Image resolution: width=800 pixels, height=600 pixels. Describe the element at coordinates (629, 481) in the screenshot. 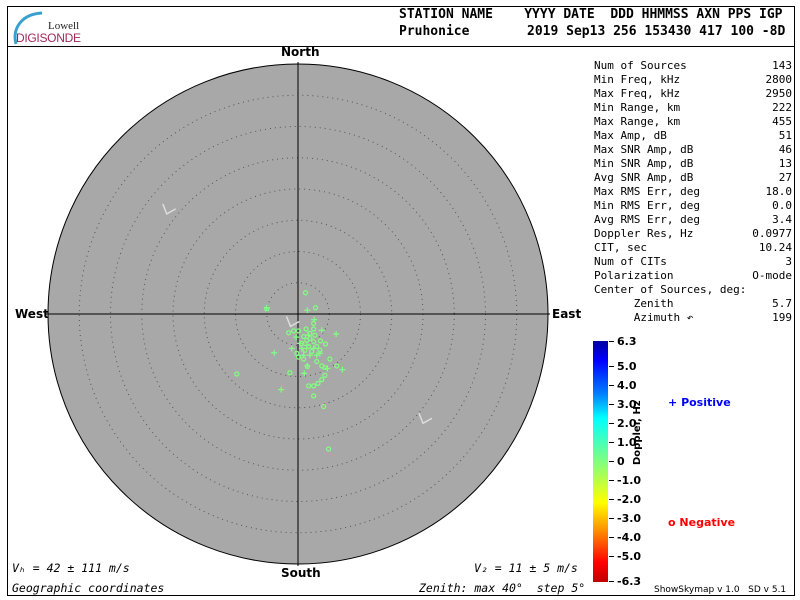

I see `colorbar-tick-label: -1.0` at that location.